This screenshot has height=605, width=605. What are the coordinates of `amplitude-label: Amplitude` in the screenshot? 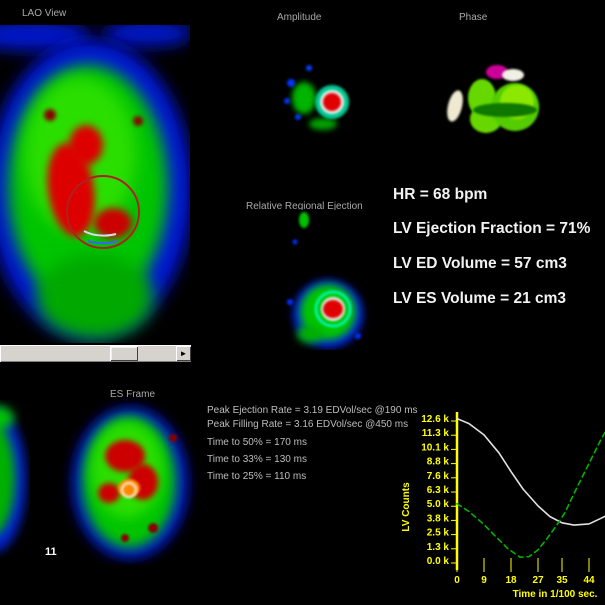 It's located at (299, 17).